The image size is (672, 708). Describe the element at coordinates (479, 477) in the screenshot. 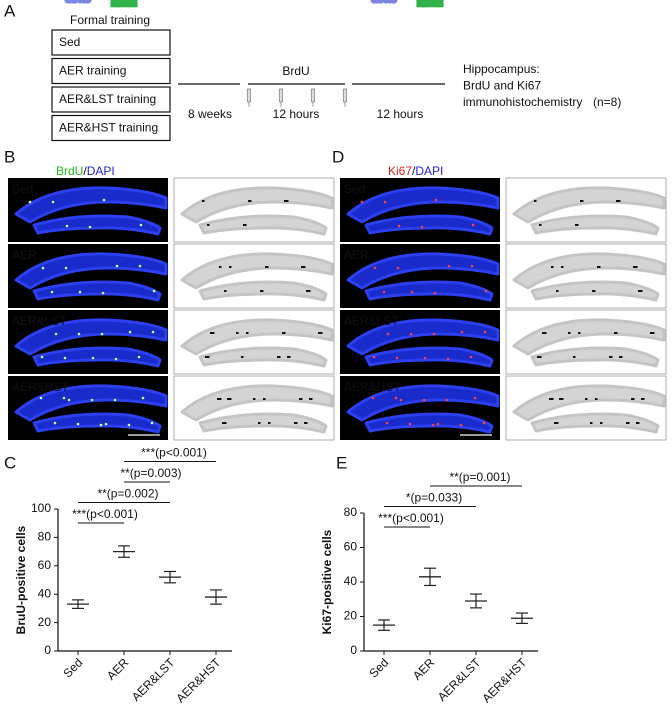

I see `significance-label: **(p=0.001)` at that location.